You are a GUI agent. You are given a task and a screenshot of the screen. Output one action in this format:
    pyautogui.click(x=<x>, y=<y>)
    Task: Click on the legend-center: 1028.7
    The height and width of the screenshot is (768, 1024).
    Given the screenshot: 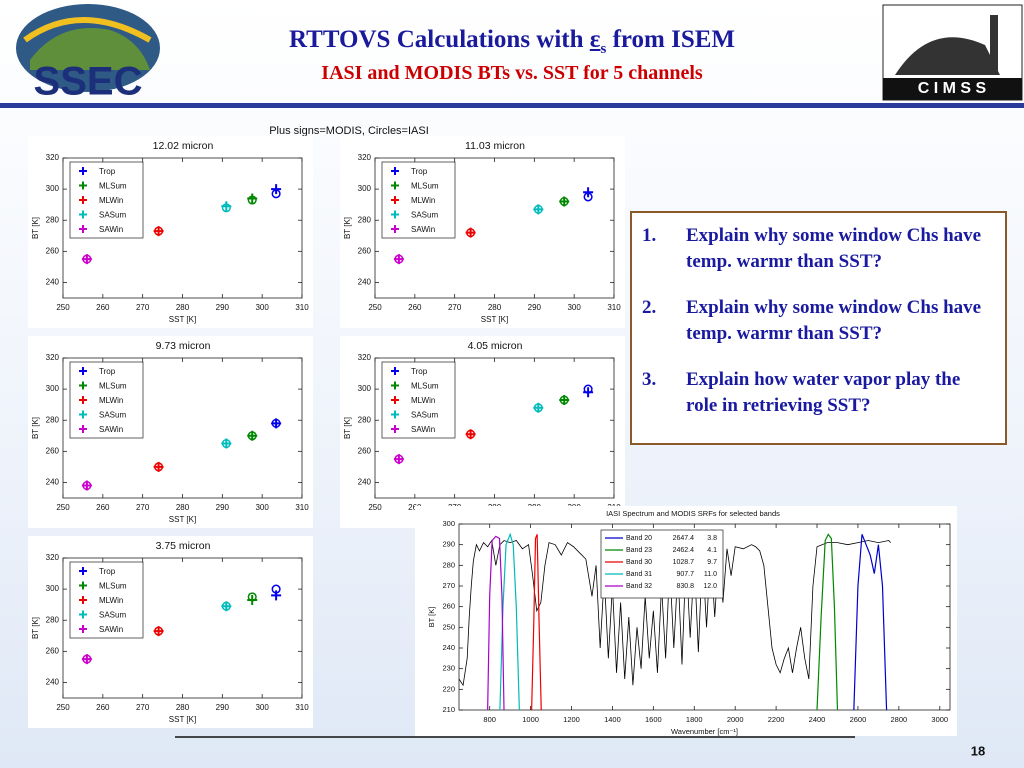 What is the action you would take?
    pyautogui.click(x=684, y=562)
    